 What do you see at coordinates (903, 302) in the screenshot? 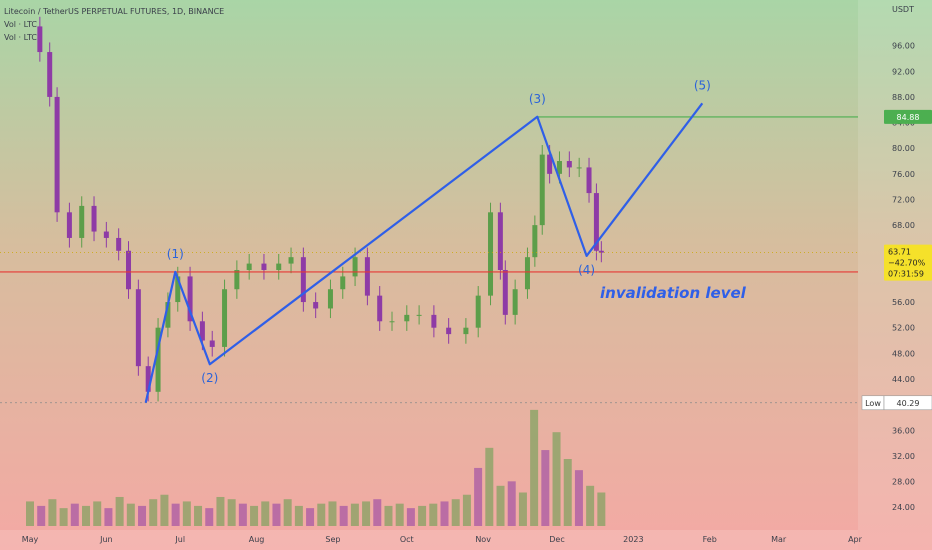
I see `price-tick-label: 56.00` at bounding box center [903, 302].